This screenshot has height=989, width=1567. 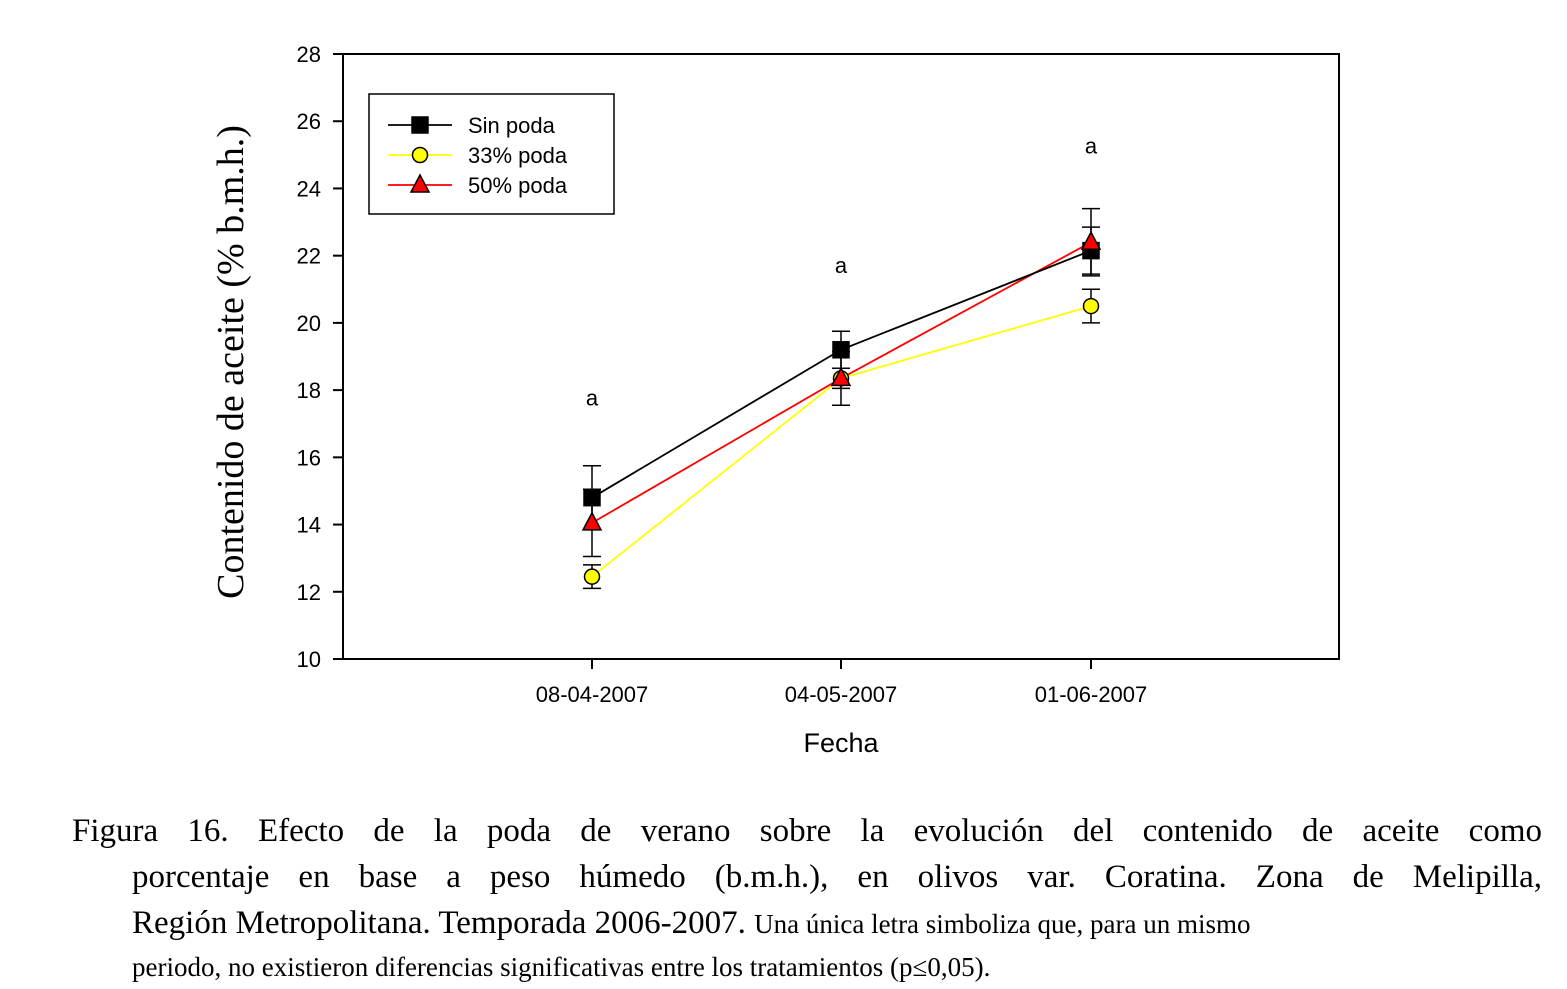 I want to click on series-layer, so click(x=841, y=398).